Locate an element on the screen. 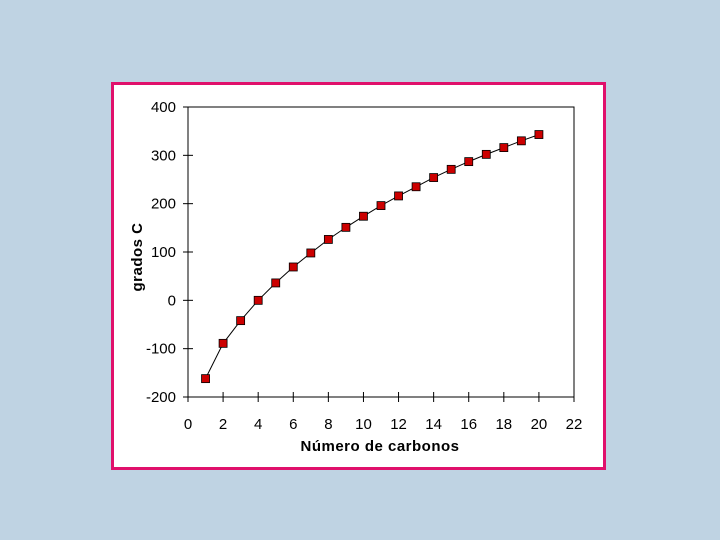 The image size is (720, 540). y-tick-label: 200 is located at coordinates (163, 204).